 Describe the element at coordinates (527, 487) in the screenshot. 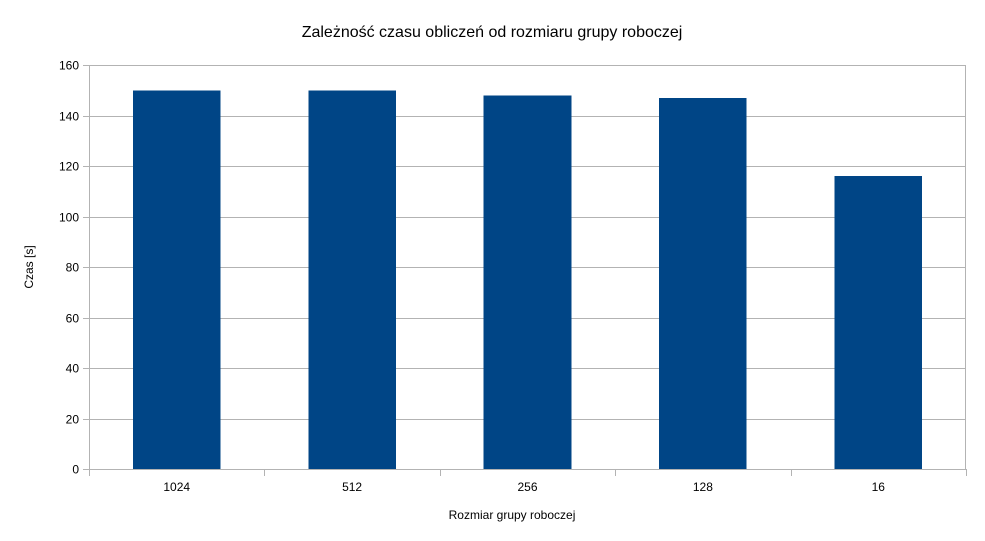

I see `x-tick-label: 256` at that location.